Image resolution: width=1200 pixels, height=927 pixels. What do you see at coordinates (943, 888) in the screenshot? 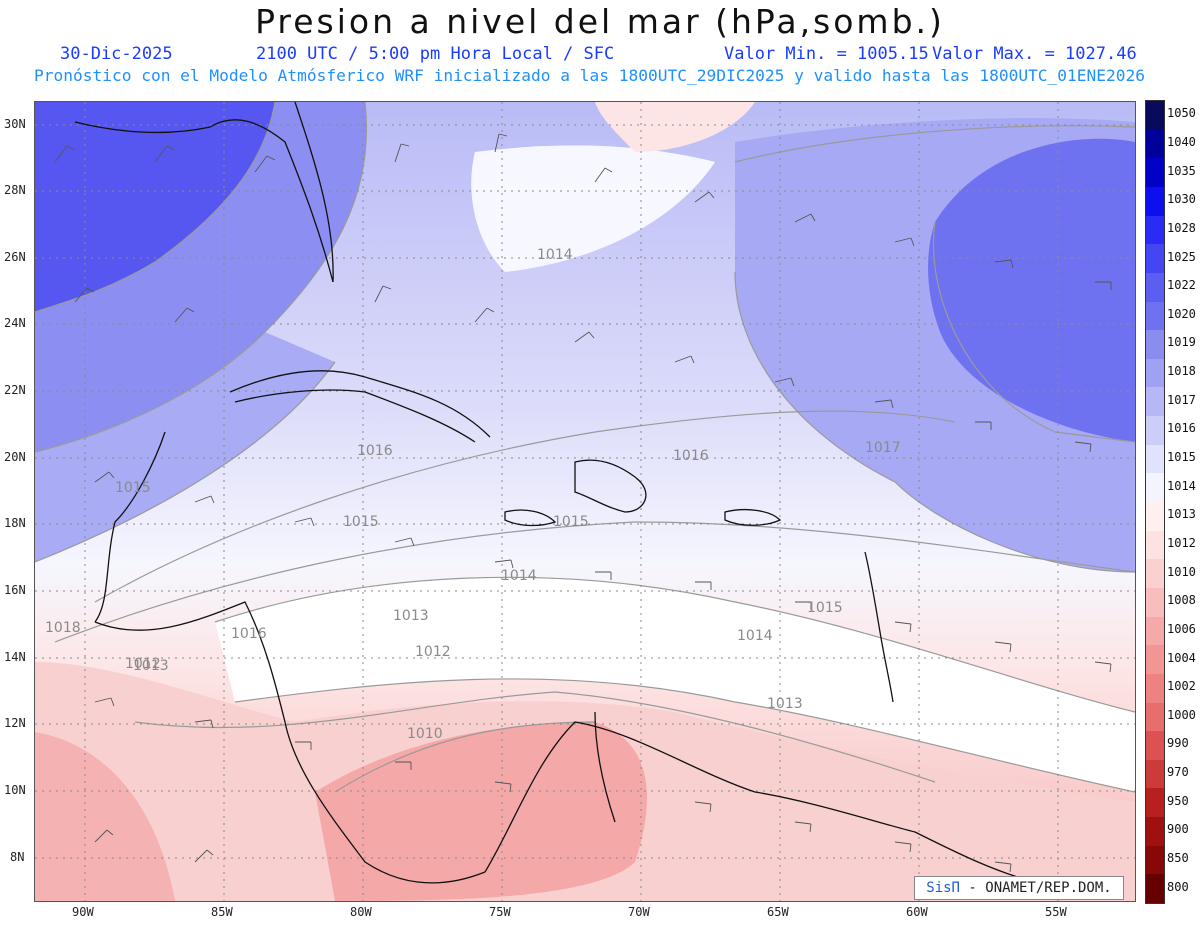
I see `sispi-logo: SisΠ` at bounding box center [943, 888].